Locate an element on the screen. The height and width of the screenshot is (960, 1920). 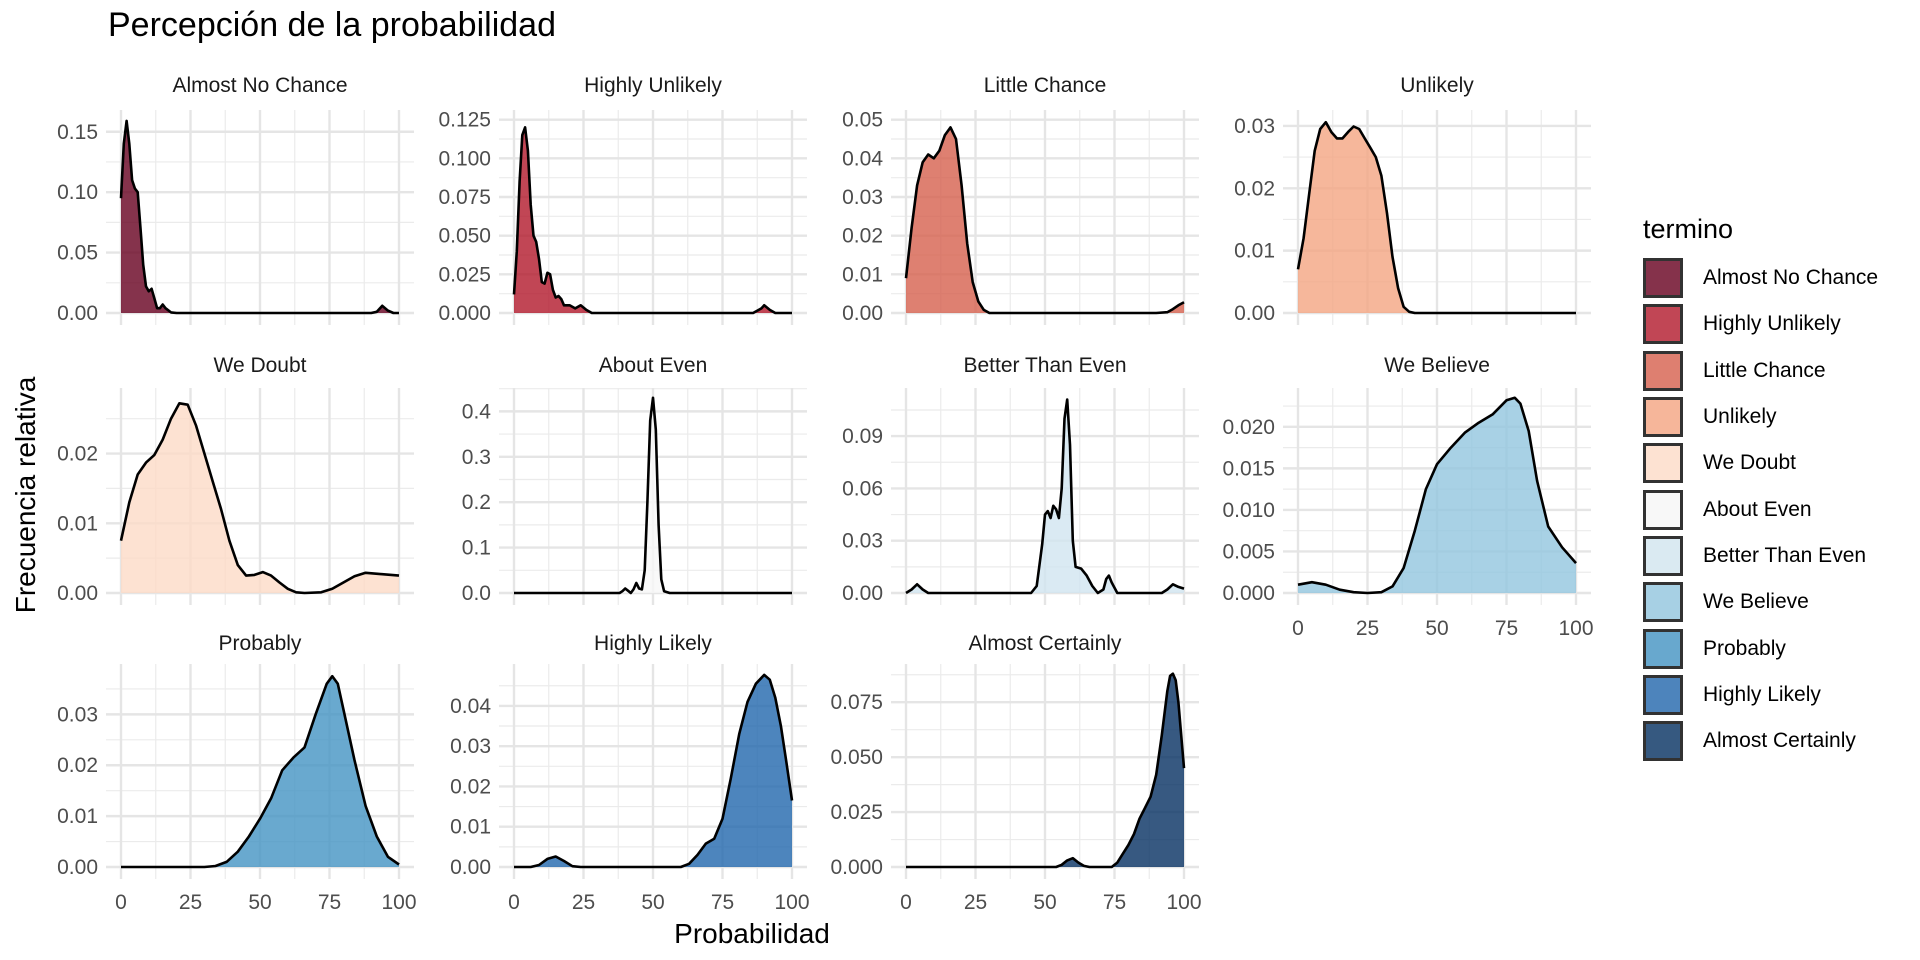
facet-strip-label: Highly Unlikely is located at coordinates (653, 85).